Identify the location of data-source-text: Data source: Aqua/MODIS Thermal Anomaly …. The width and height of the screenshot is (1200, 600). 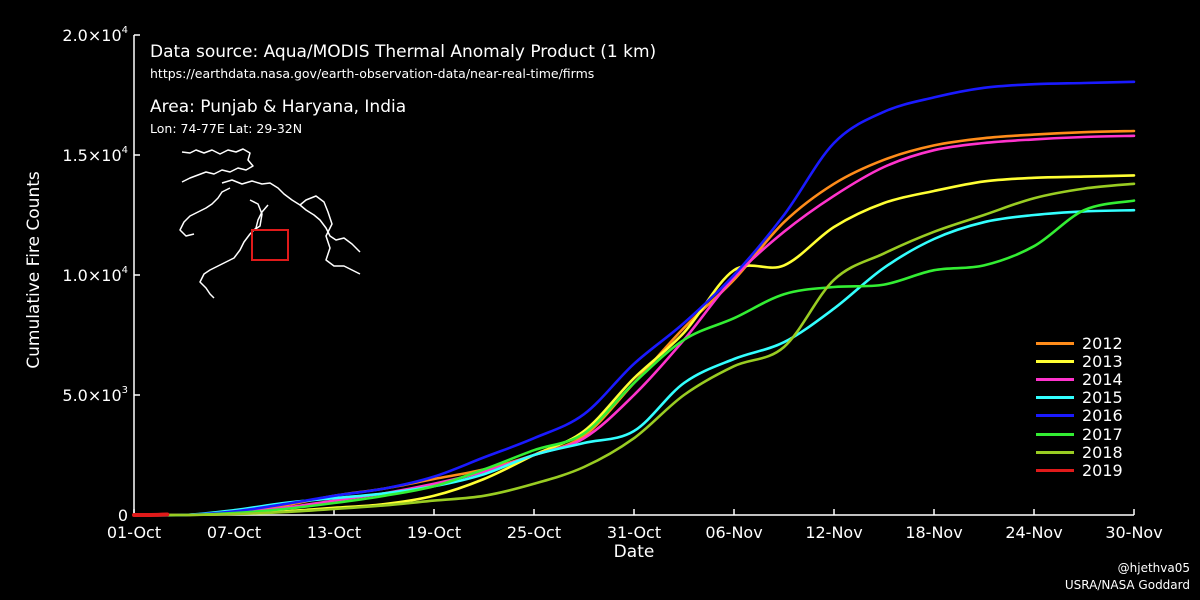
(403, 52).